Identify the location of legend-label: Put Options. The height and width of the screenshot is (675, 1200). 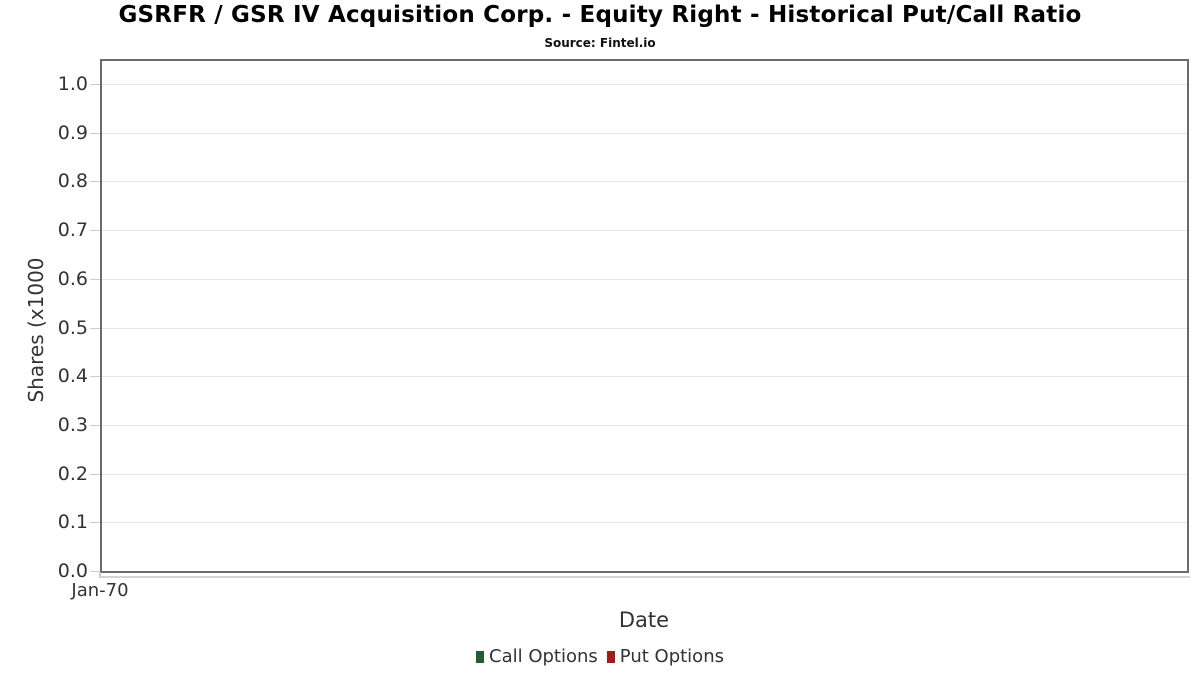
(671, 656).